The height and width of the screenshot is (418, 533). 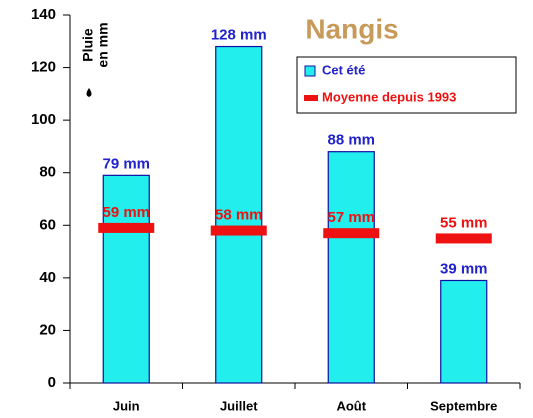 What do you see at coordinates (239, 35) in the screenshot?
I see `data-label: 128 mm` at bounding box center [239, 35].